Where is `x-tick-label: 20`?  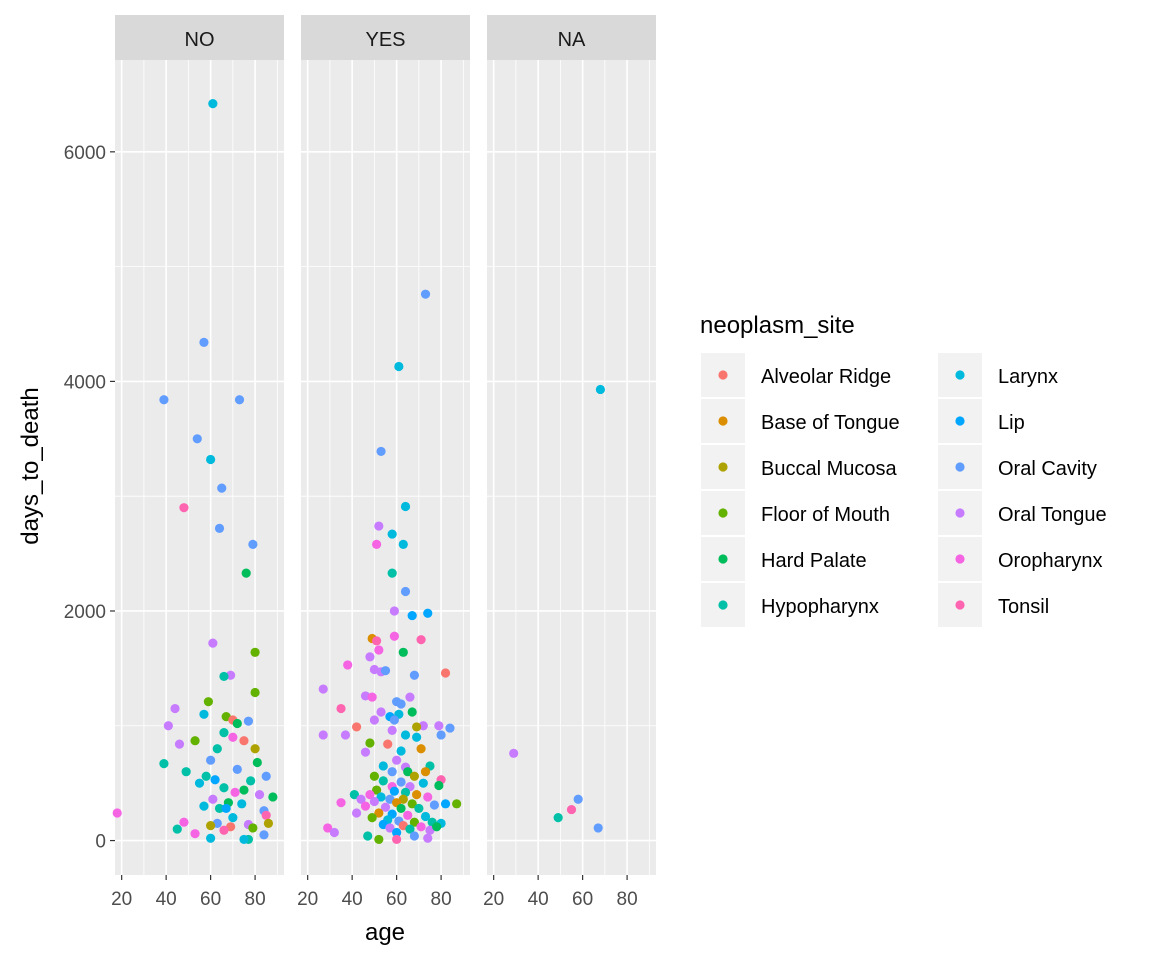 x-tick-label: 20 is located at coordinates (307, 899).